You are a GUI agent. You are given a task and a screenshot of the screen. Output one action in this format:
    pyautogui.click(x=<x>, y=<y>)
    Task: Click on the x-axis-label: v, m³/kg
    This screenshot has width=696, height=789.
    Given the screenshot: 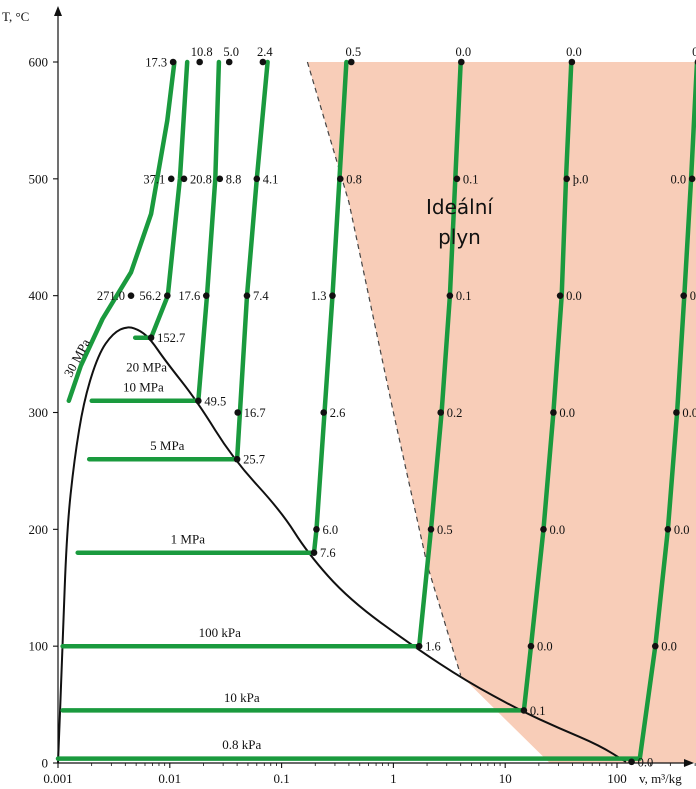 What is the action you would take?
    pyautogui.click(x=660, y=778)
    